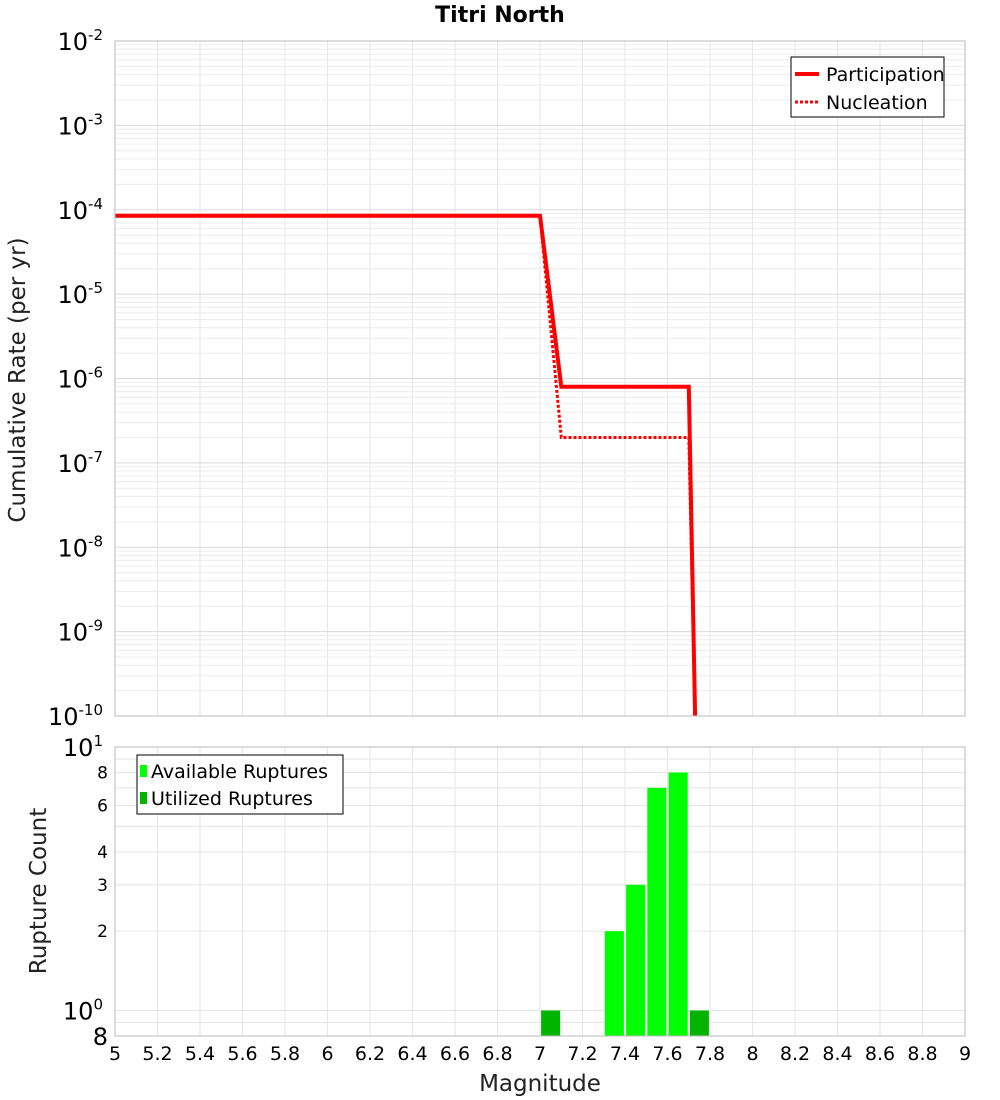 Image resolution: width=1000 pixels, height=1100 pixels. I want to click on bottom-y-tick-label: 10⁰, so click(83, 1011).